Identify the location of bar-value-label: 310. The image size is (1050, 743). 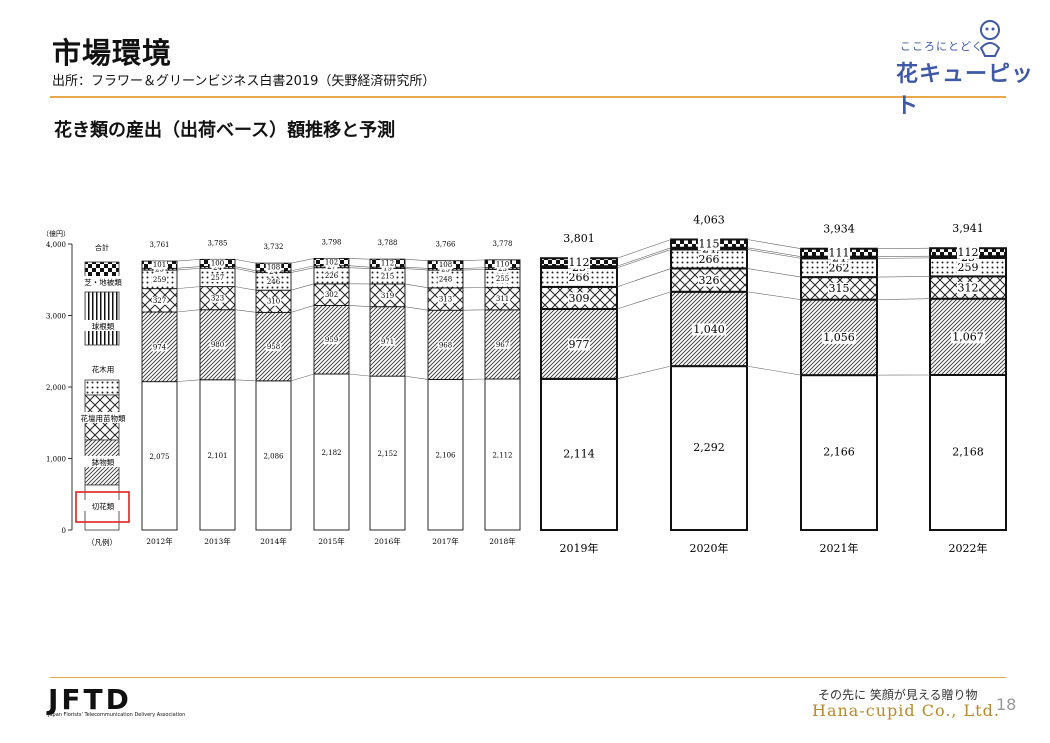
(273, 302).